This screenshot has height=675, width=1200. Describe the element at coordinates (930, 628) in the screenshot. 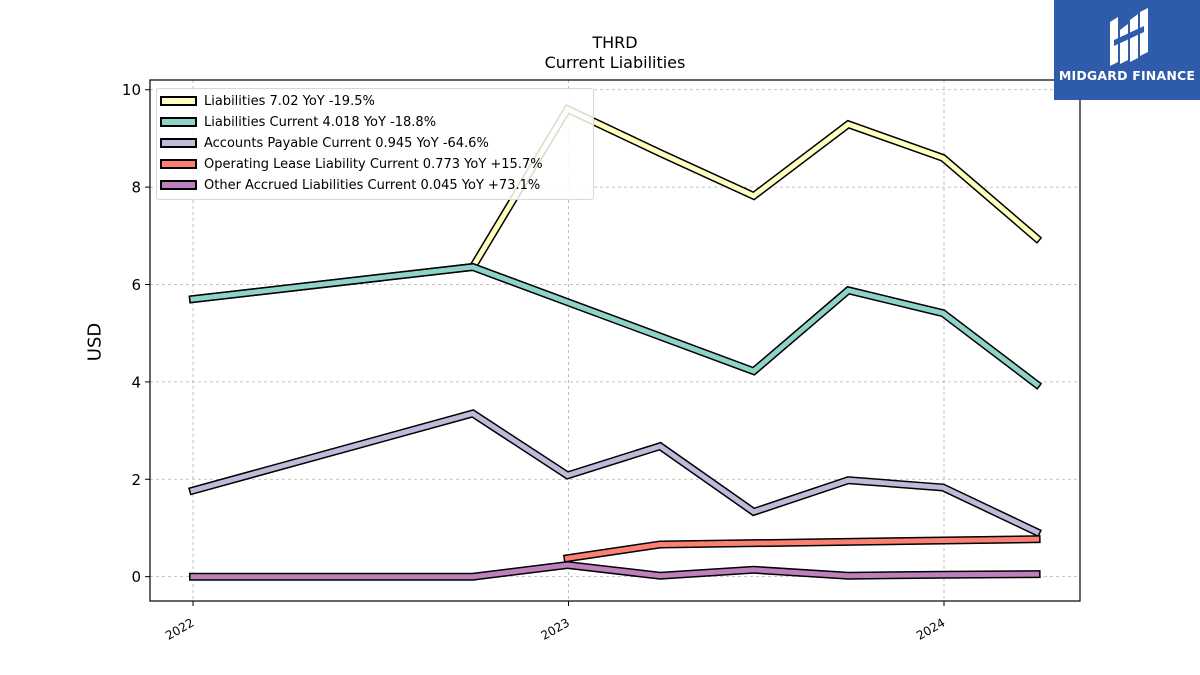

I see `x-tick-label: 2024` at that location.